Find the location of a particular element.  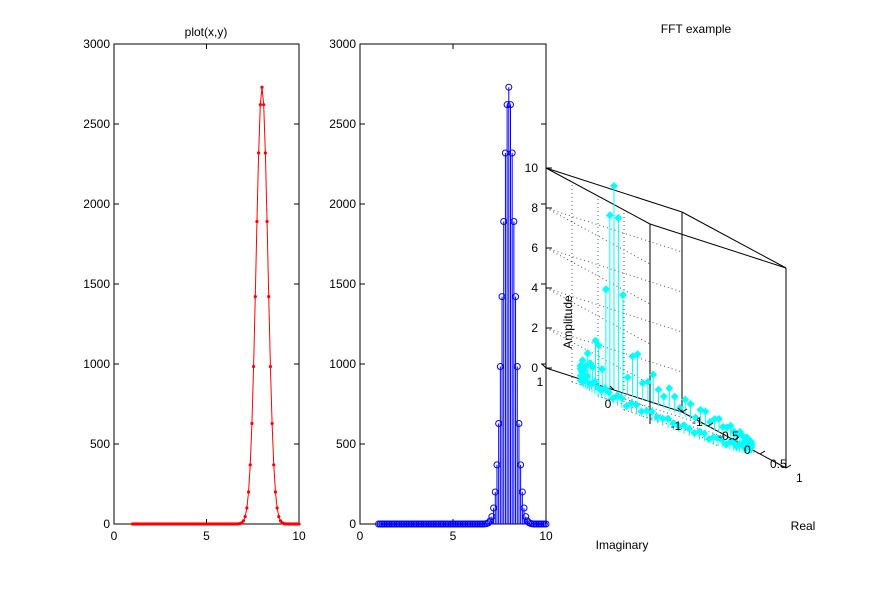

series-line is located at coordinates (215, 306).